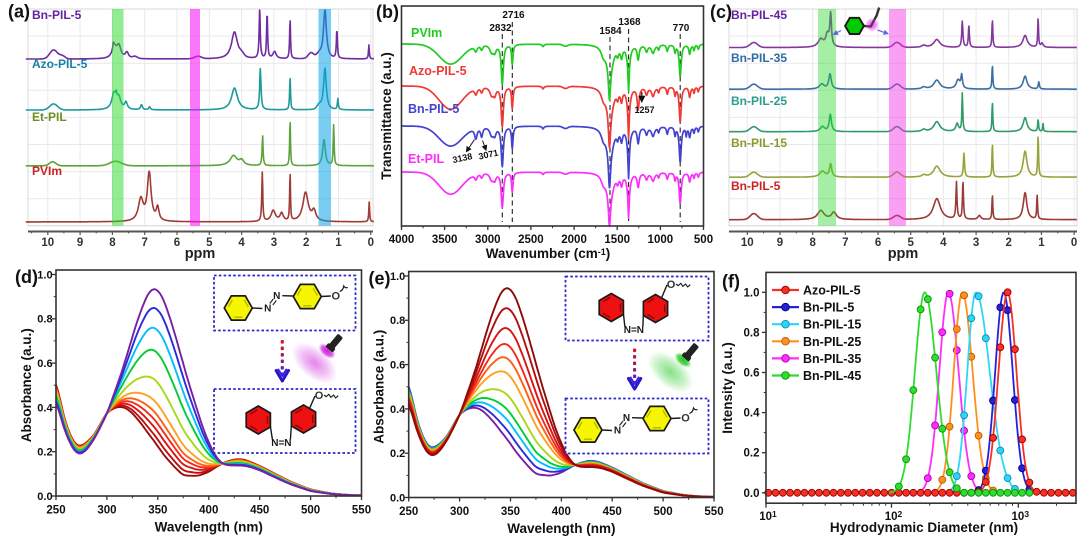 Image resolution: width=1080 pixels, height=541 pixels. What do you see at coordinates (19, 12) in the screenshot?
I see `svg-text: (a)` at bounding box center [19, 12].